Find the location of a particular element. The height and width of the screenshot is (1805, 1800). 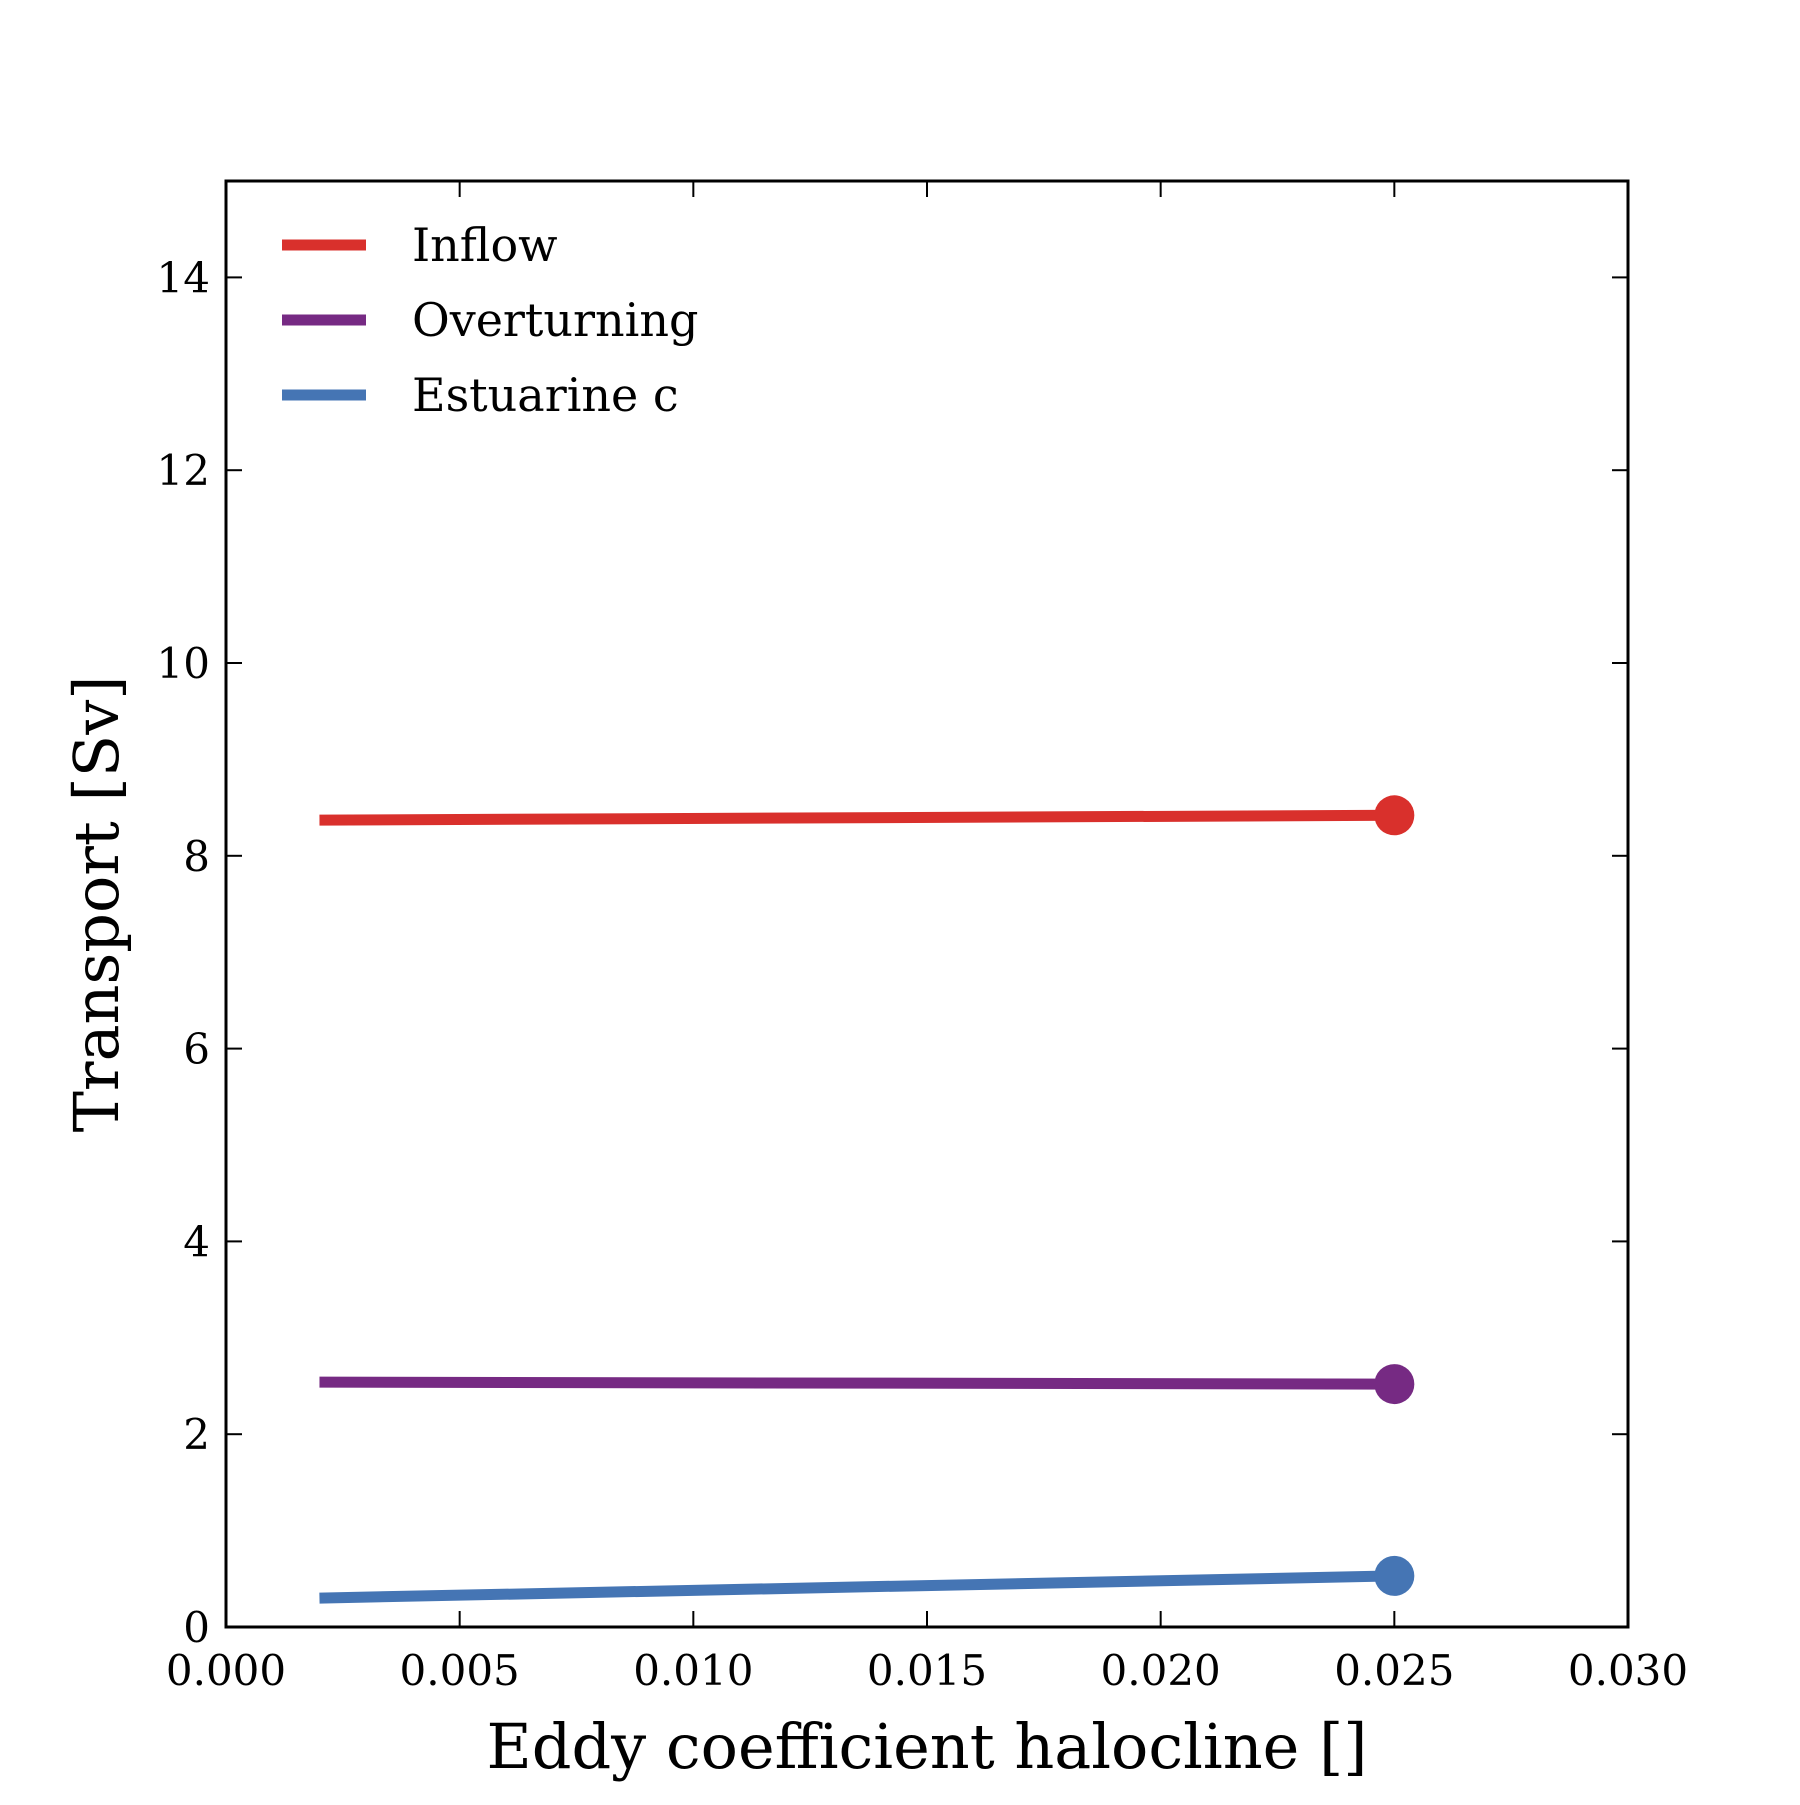

x-tick-label: 0.000 is located at coordinates (226, 1670).